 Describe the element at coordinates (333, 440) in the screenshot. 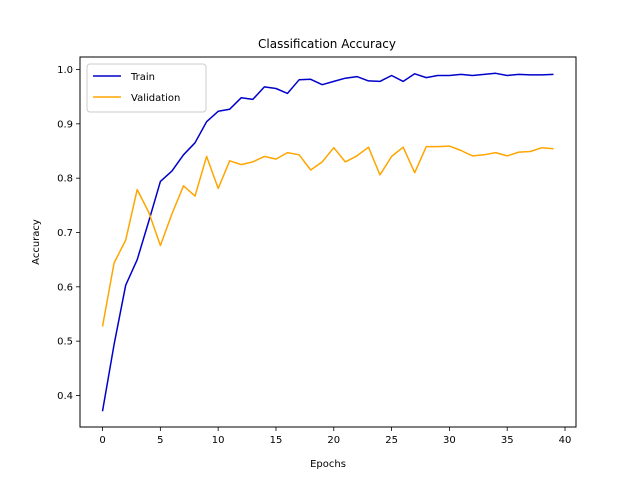

I see `x-tick-label: 20` at that location.